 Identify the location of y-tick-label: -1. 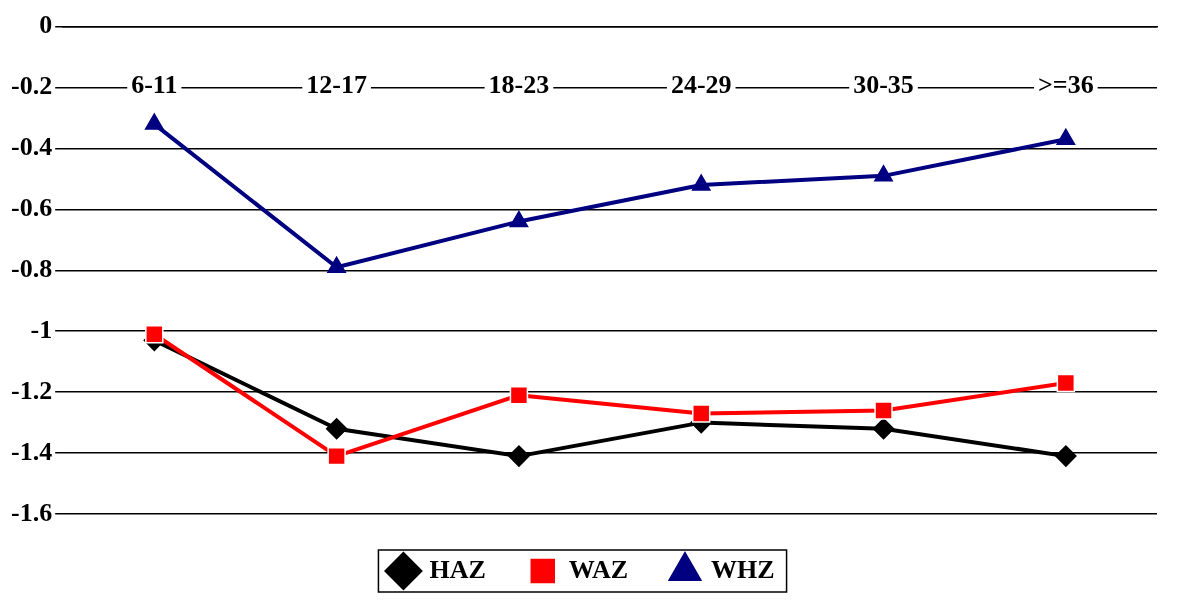
(41, 329).